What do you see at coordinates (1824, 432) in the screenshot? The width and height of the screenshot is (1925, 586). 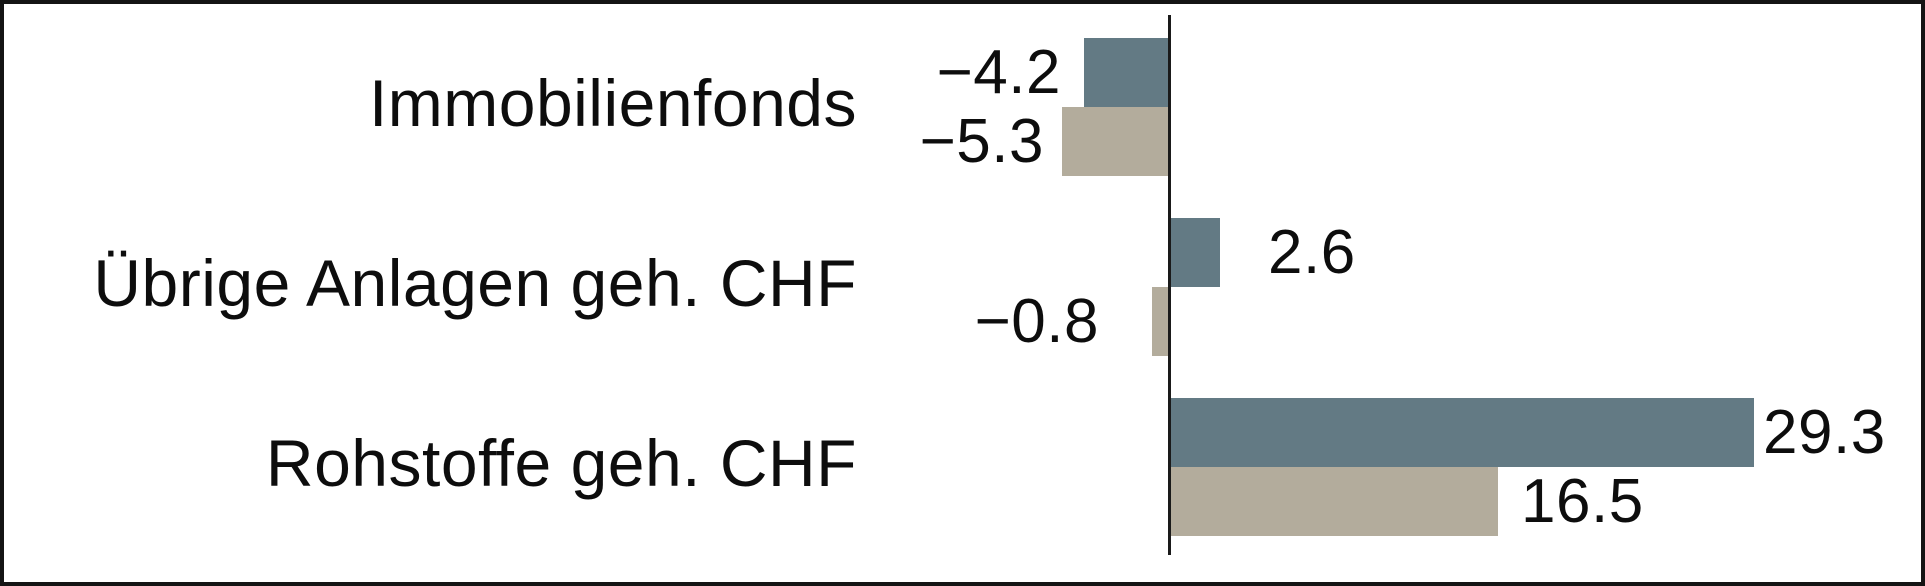 I see `value-label: 29.3` at bounding box center [1824, 432].